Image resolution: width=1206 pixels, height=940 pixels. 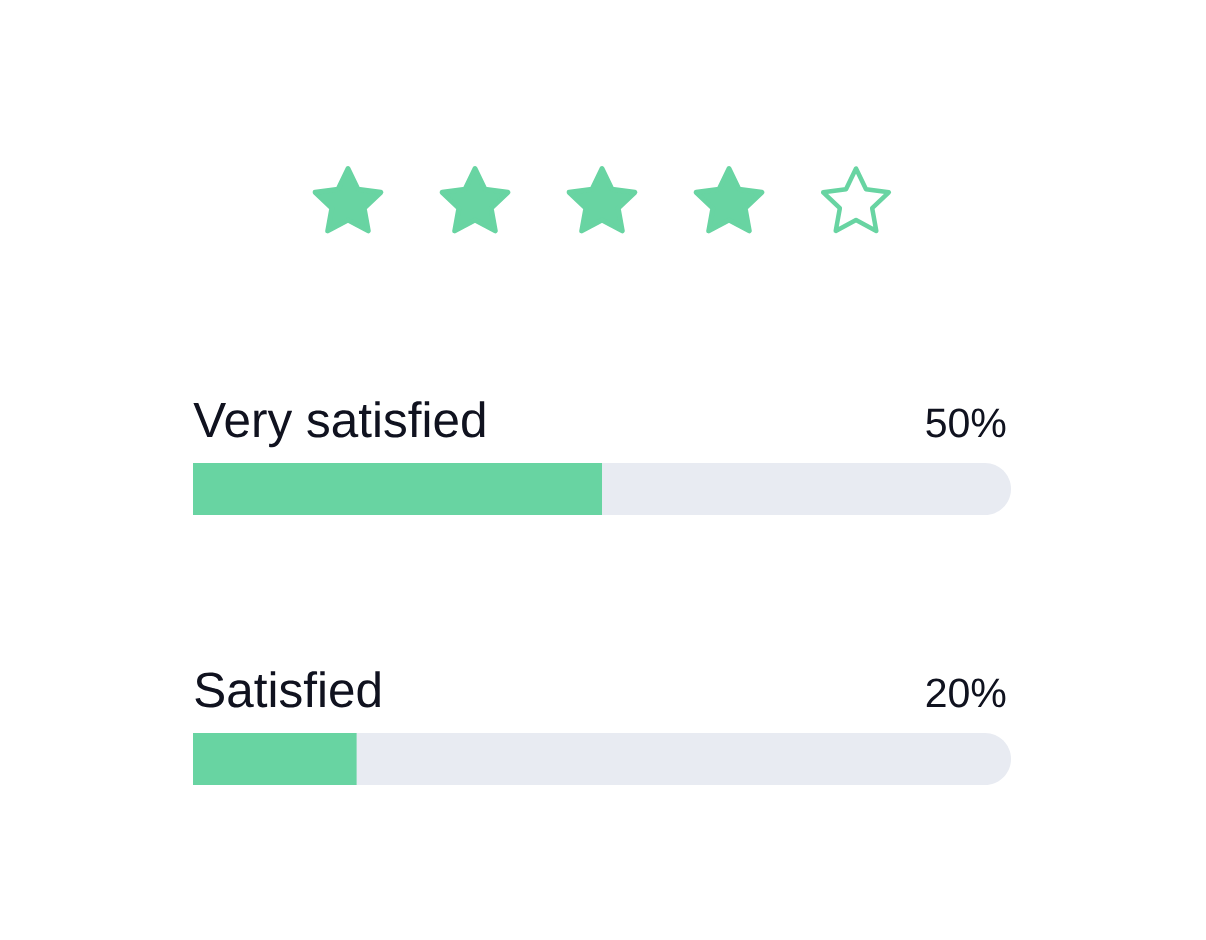 What do you see at coordinates (966, 423) in the screenshot?
I see `data-label: 50%` at bounding box center [966, 423].